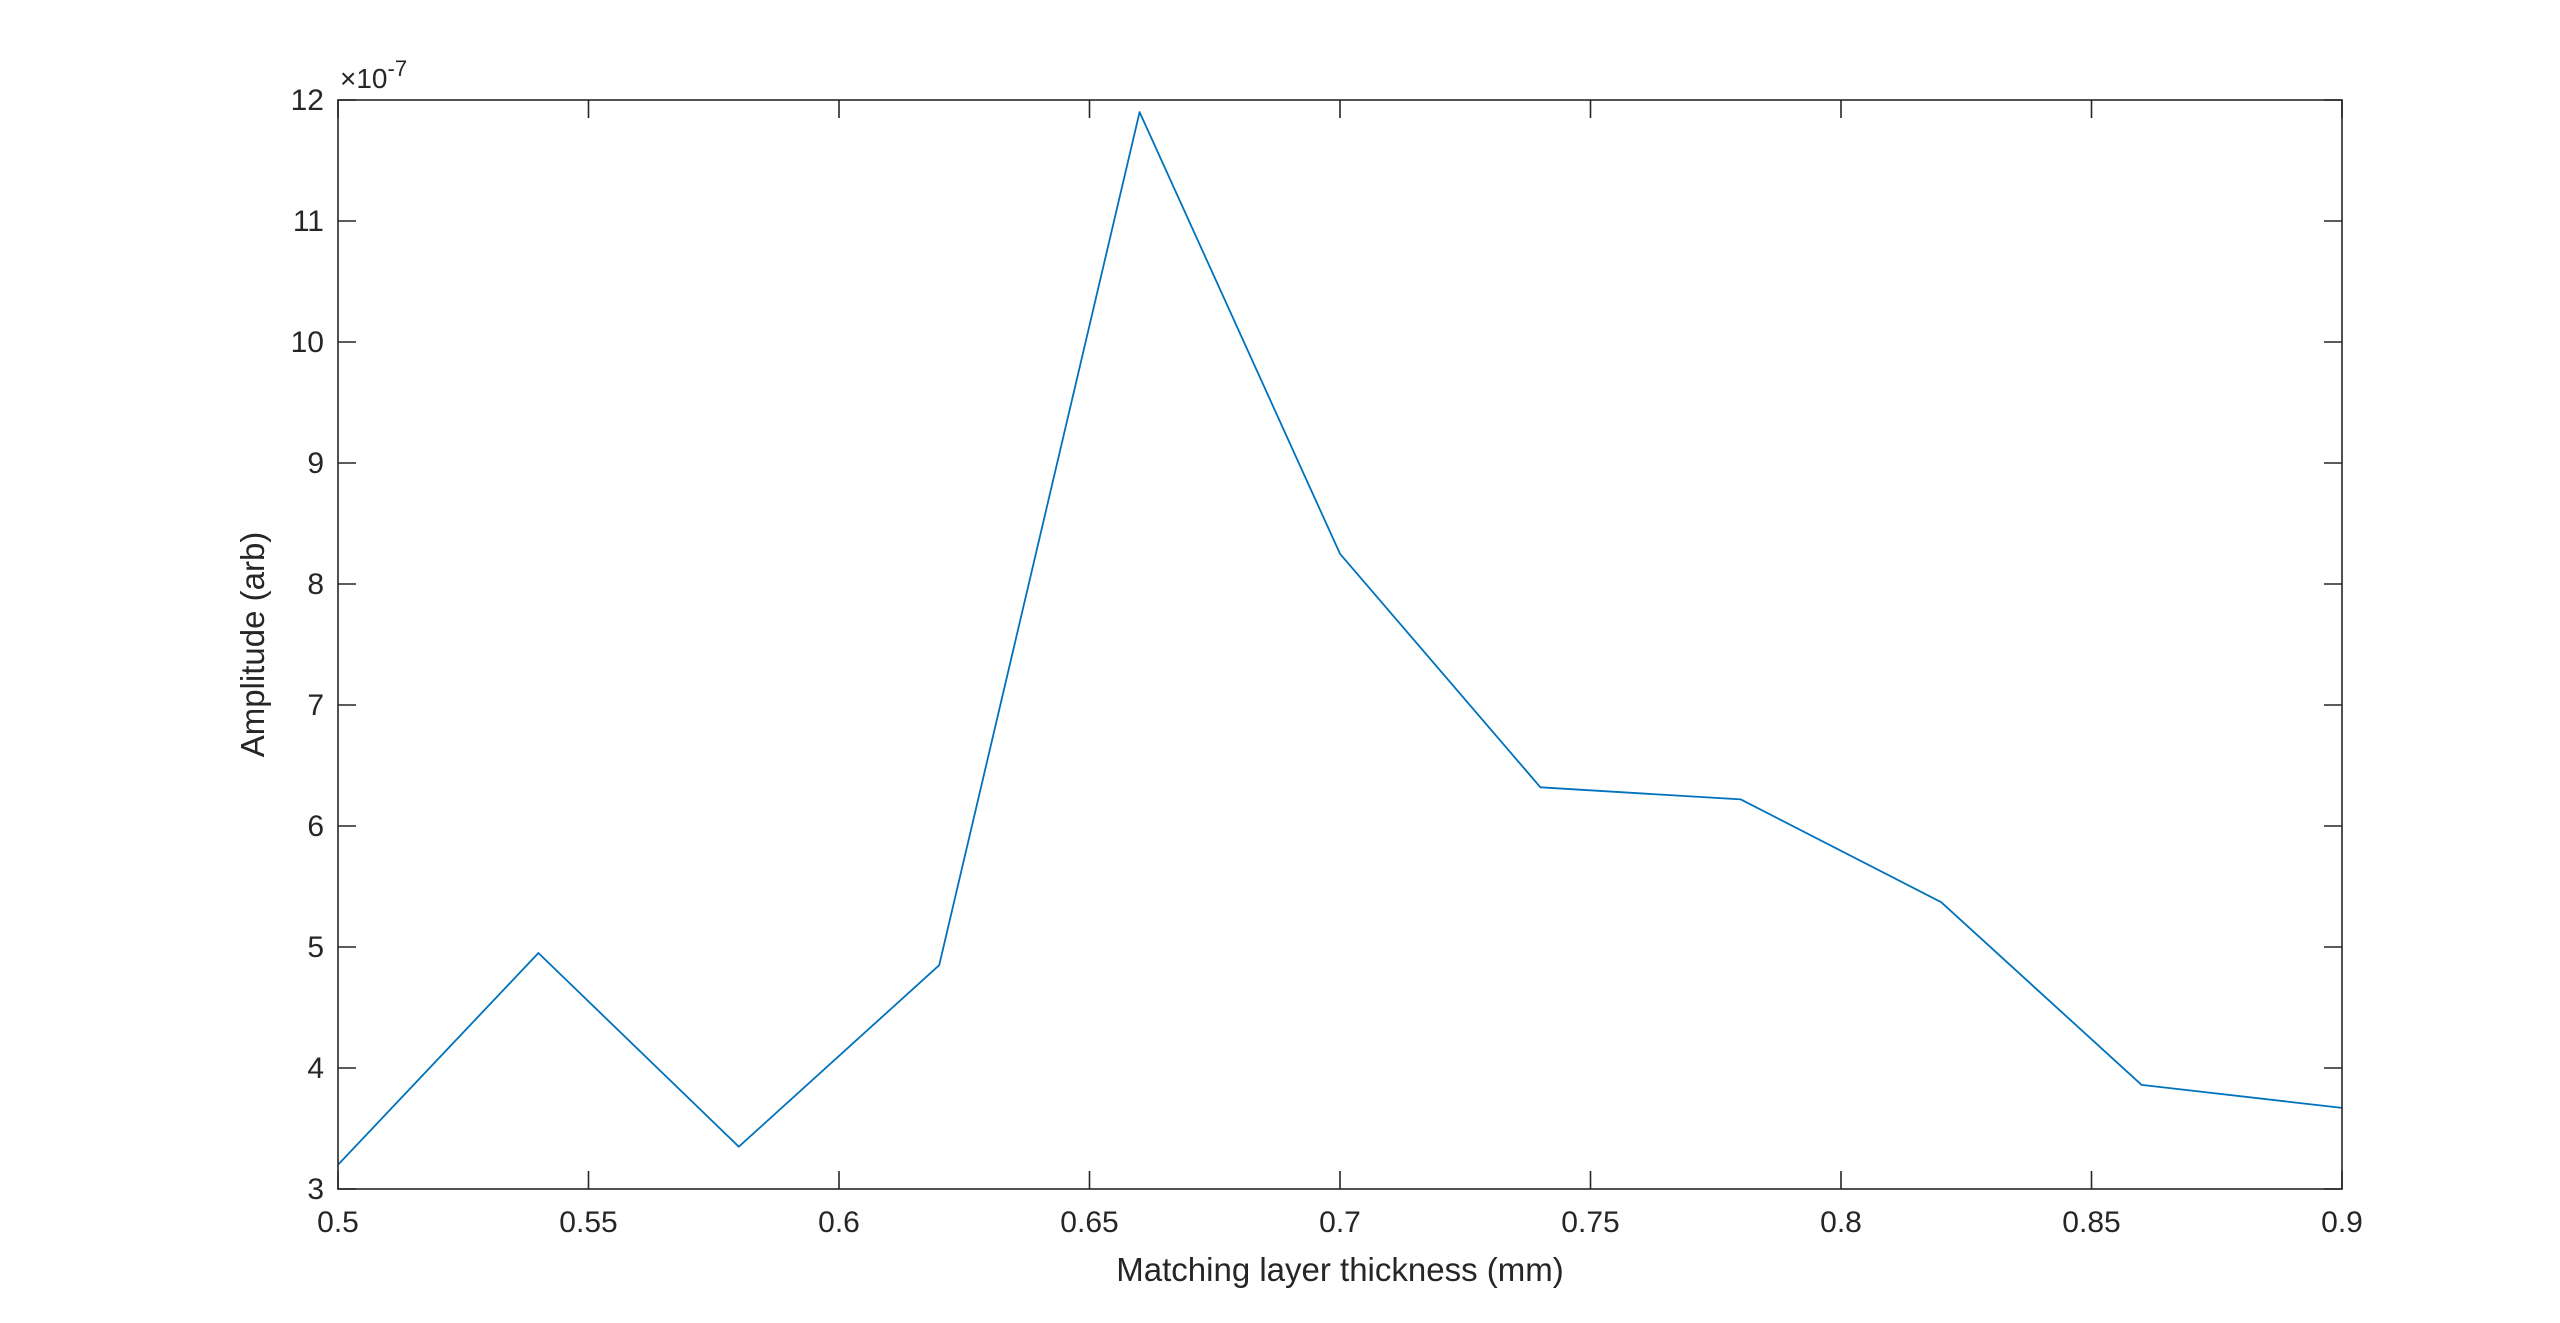  Describe the element at coordinates (315, 1189) in the screenshot. I see `y-tick-label: 3` at that location.